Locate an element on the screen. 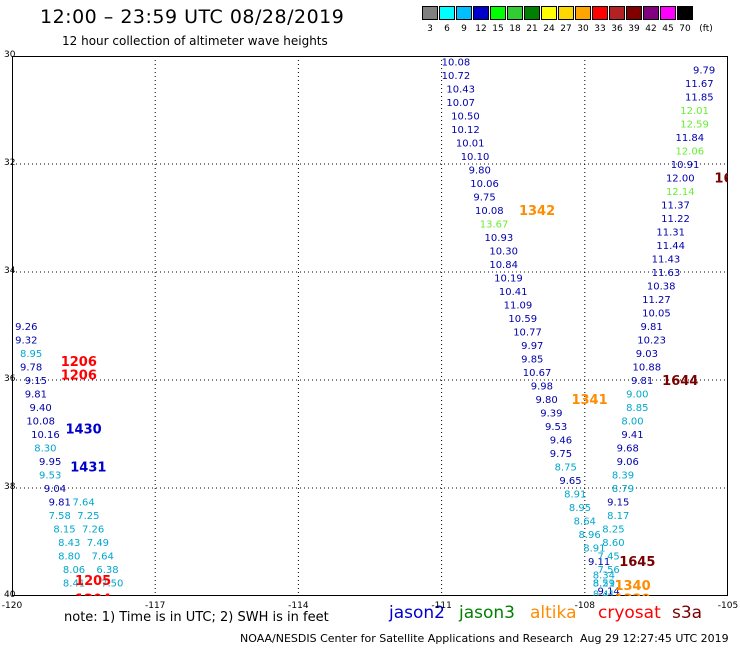 This screenshot has height=650, width=740. wave-height-point: 9.97 is located at coordinates (532, 346).